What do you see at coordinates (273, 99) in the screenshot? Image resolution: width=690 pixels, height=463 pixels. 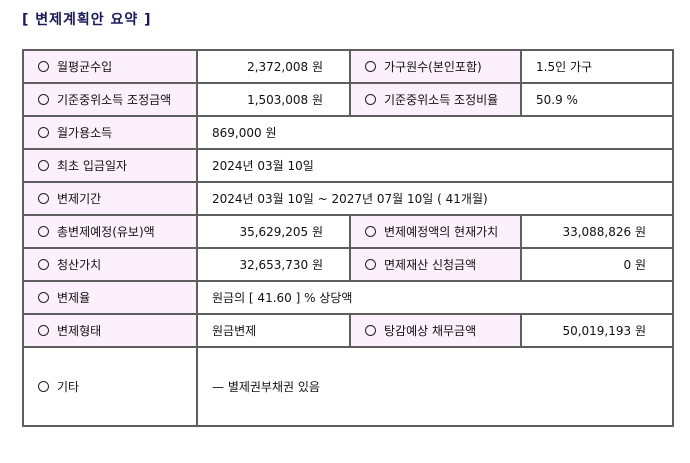 I see `value-cell: 1,503,008 원` at bounding box center [273, 99].